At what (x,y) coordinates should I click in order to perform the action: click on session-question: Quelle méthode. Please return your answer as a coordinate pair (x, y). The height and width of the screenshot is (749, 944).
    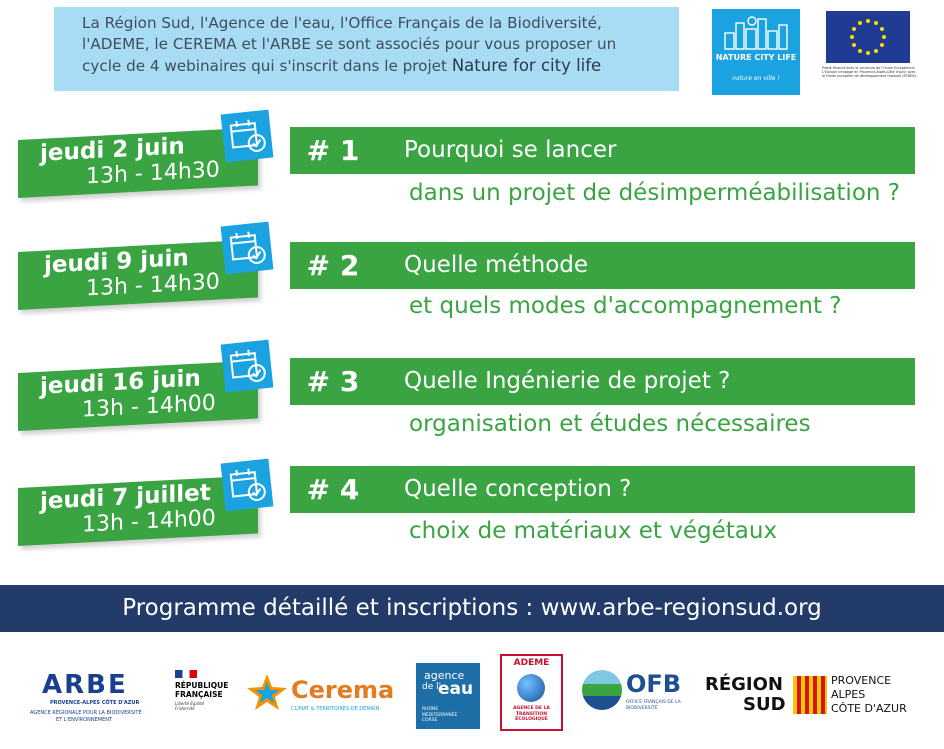
    Looking at the image, I should click on (496, 265).